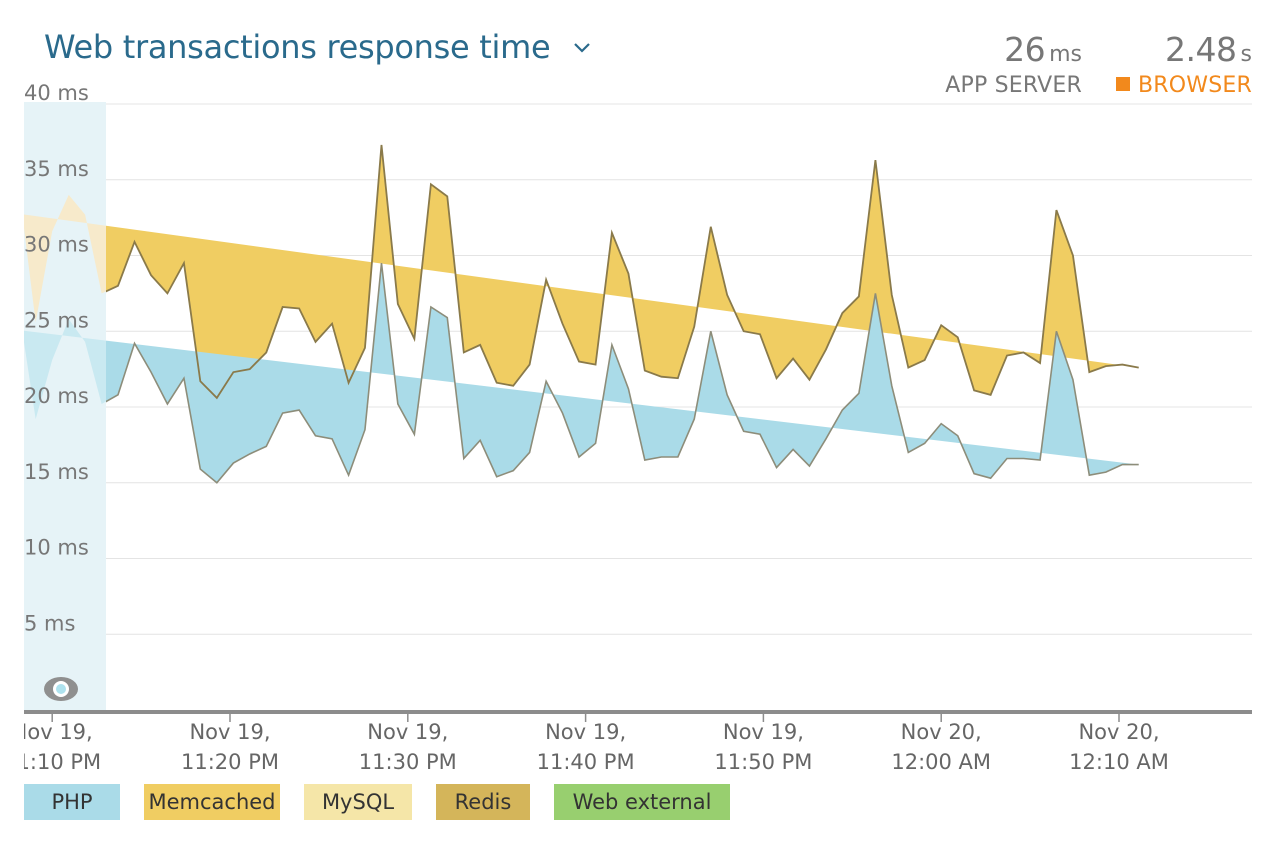 This screenshot has width=1284, height=862. I want to click on x-tick-label: 11:30 PM, so click(408, 762).